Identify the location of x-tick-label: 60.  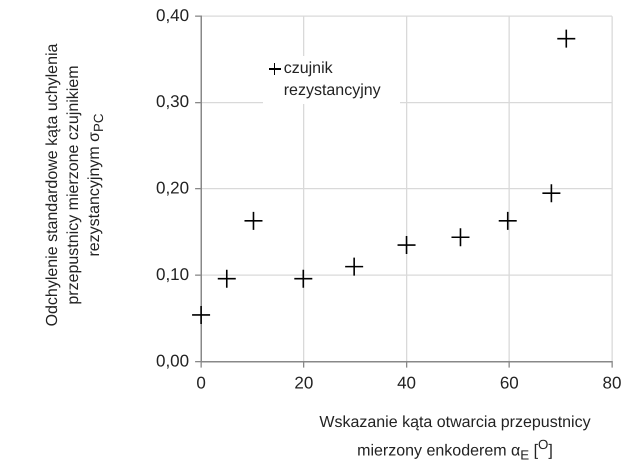
(509, 382).